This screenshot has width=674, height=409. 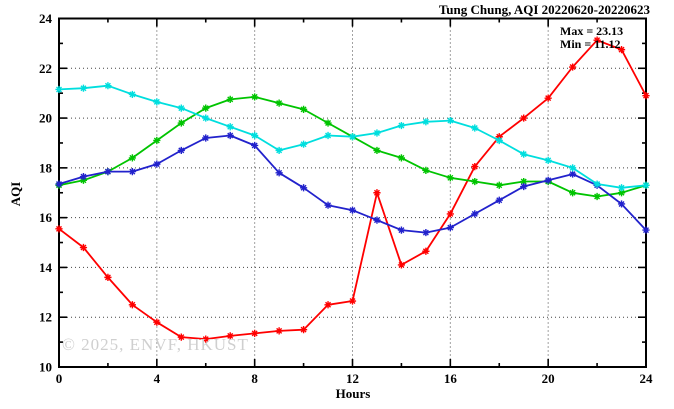 I want to click on y-tick-label: 12, so click(x=45, y=317).